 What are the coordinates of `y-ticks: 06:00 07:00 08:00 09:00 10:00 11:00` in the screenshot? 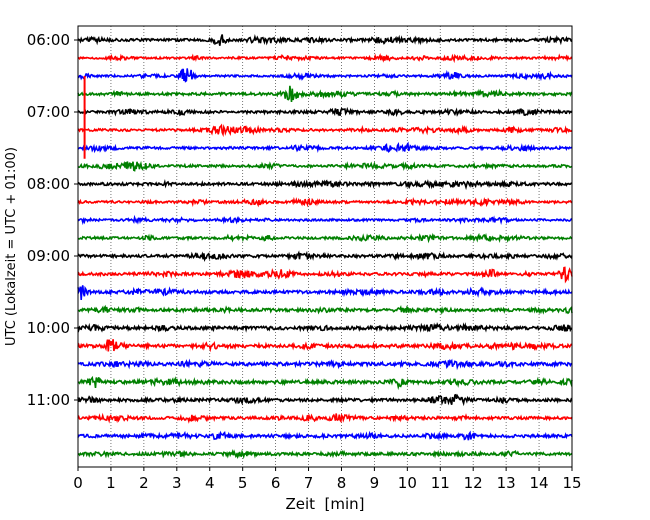 It's located at (52, 220).